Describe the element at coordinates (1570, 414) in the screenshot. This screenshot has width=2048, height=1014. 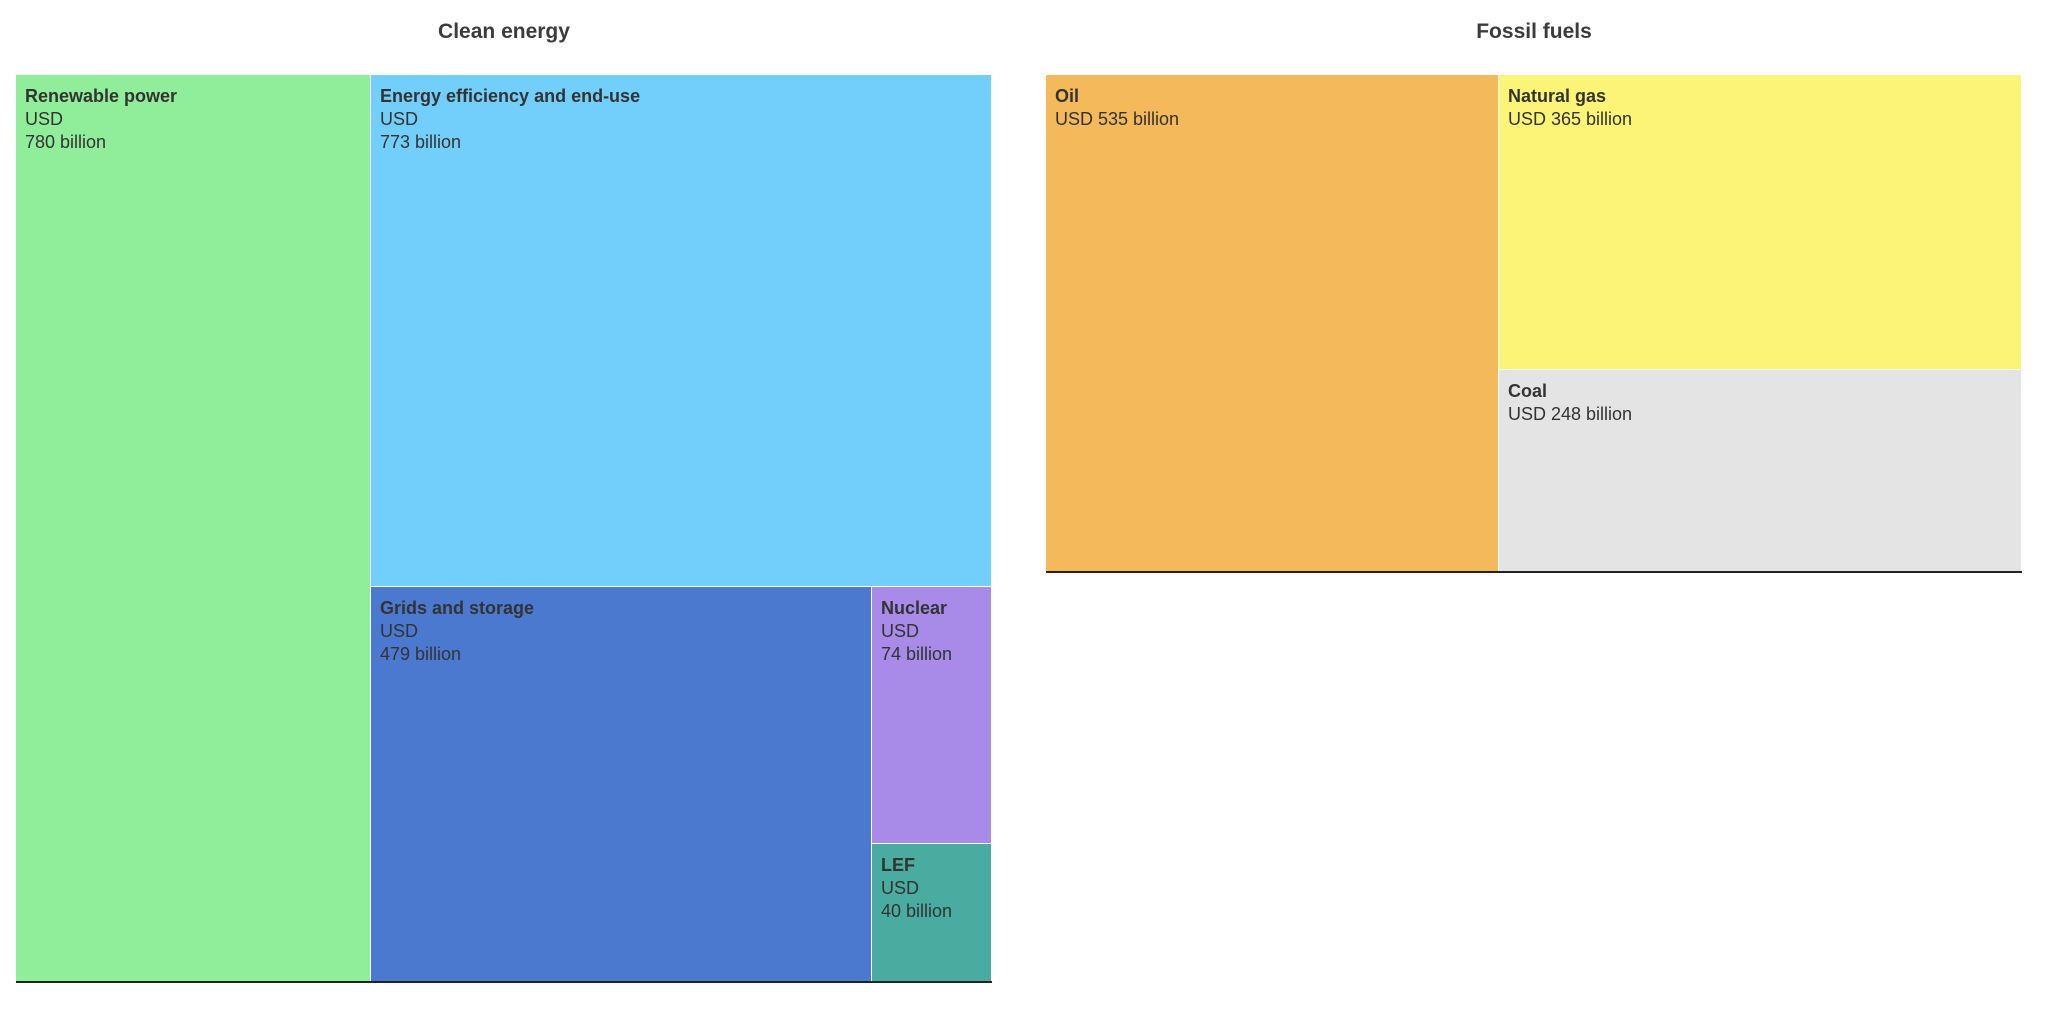
I see `tile-value-label: USD 248 billion` at that location.